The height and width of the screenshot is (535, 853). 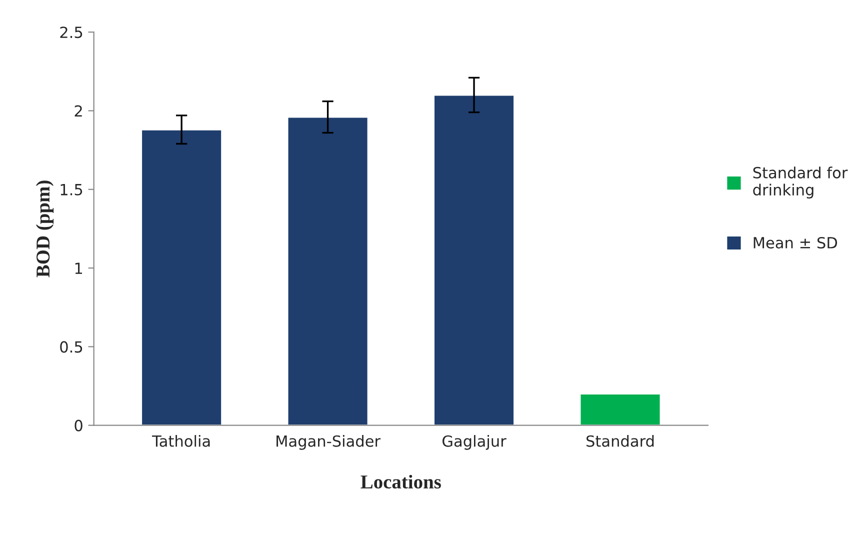 I want to click on x-tick-label: Tatholia, so click(x=181, y=441).